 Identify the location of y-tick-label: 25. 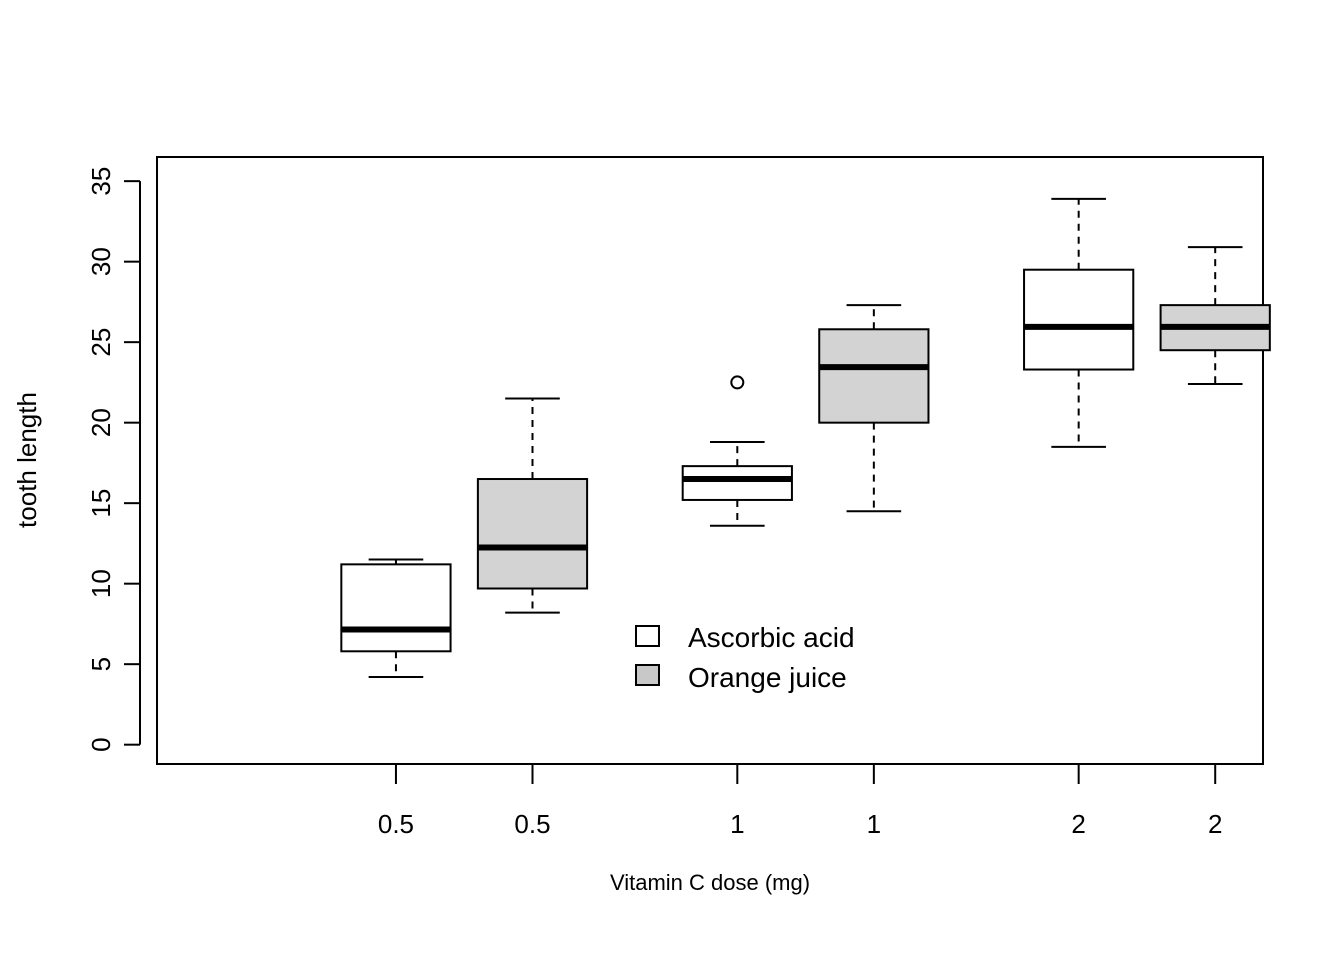
(101, 342).